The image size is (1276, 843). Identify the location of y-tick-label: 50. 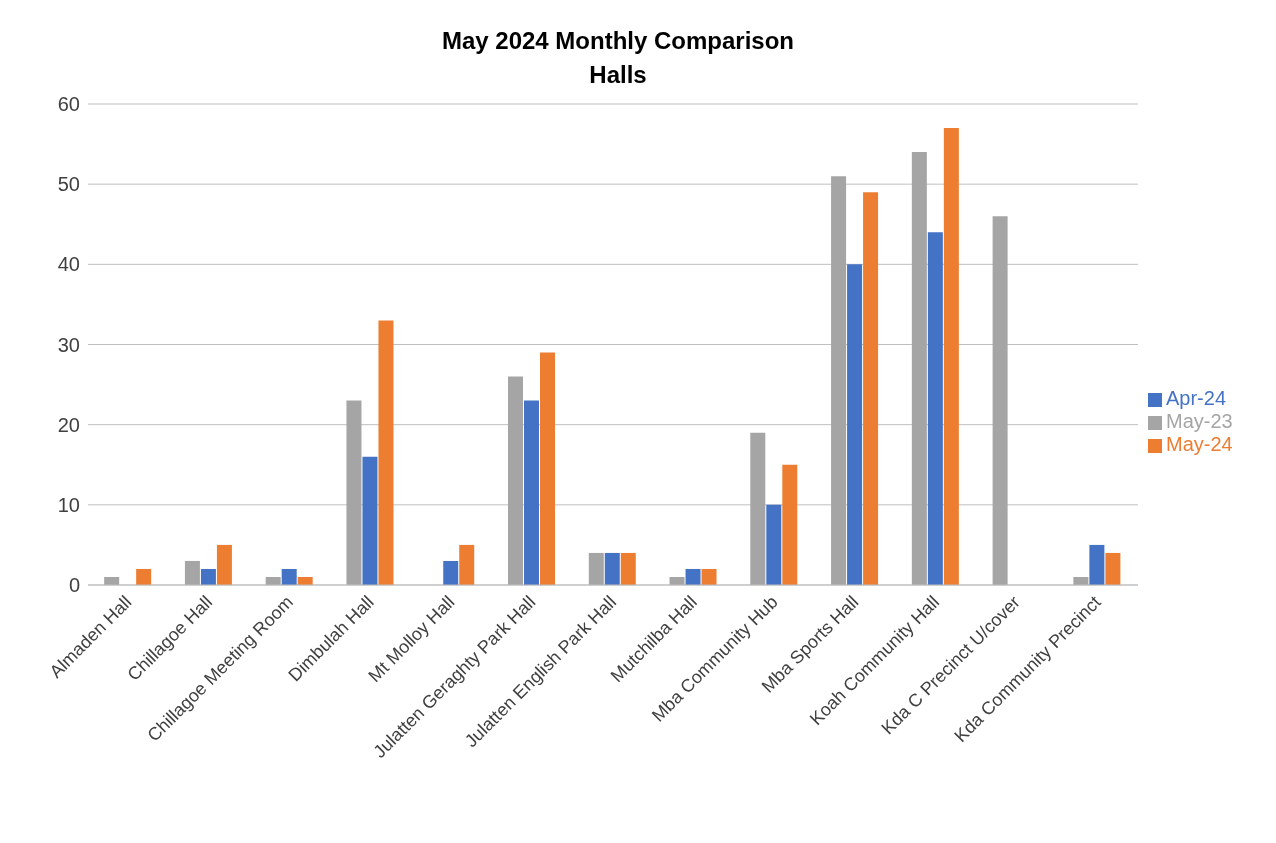
(68, 184).